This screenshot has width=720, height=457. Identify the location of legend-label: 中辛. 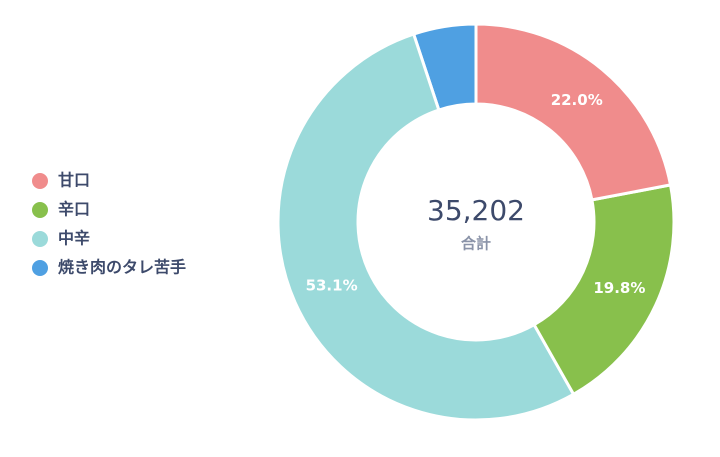
(74, 238).